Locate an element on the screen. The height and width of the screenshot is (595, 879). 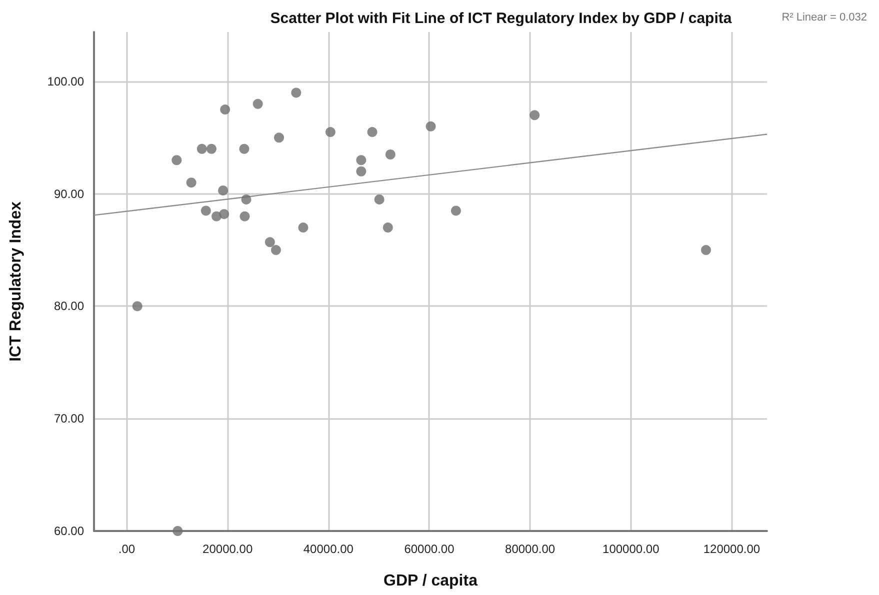
y-tick-label: 90.00 is located at coordinates (69, 193).